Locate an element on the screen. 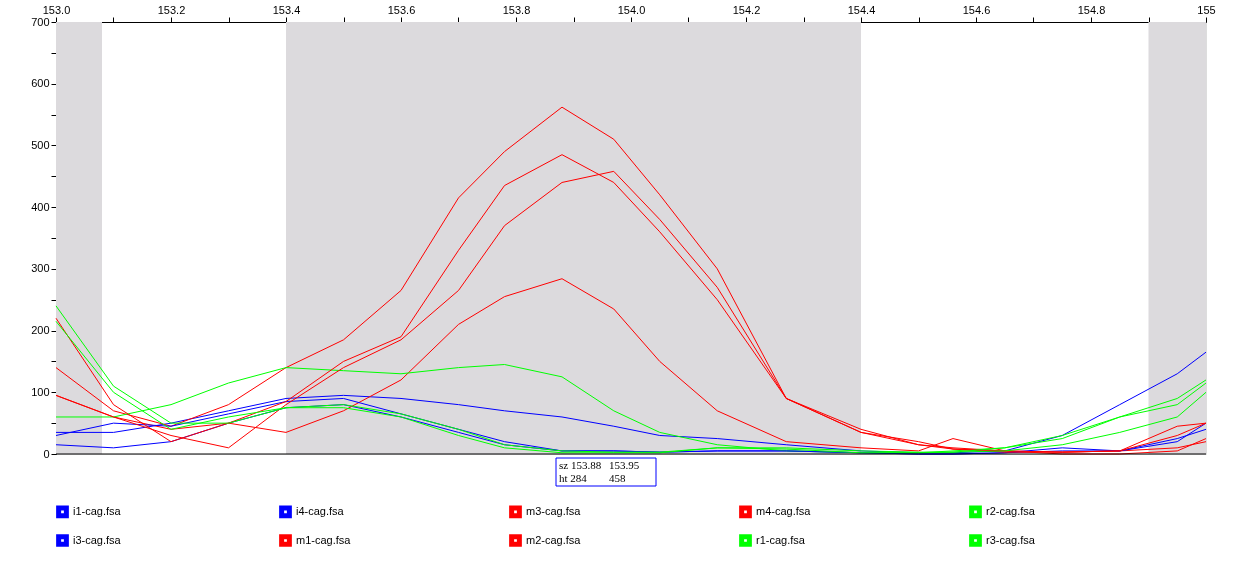 This screenshot has height=575, width=1260. x-tick-label: 154.8 is located at coordinates (1091, 9).